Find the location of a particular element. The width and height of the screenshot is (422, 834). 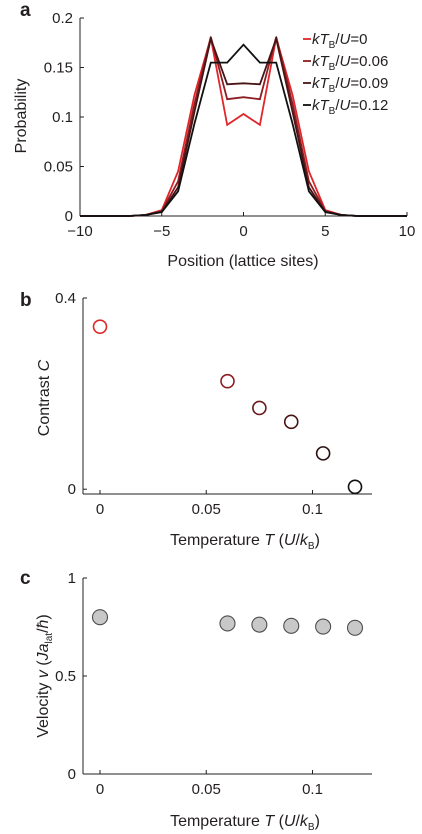

panel-b-y-tick-label: 0 is located at coordinates (72, 489).